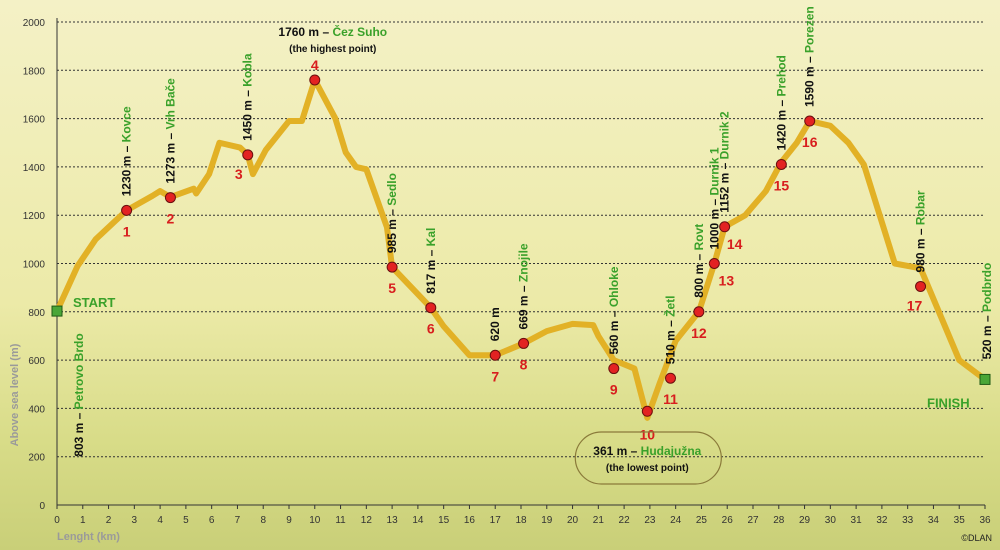 Image resolution: width=1000 pixels, height=550 pixels. I want to click on checkpoint-label: 620 m, so click(495, 324).